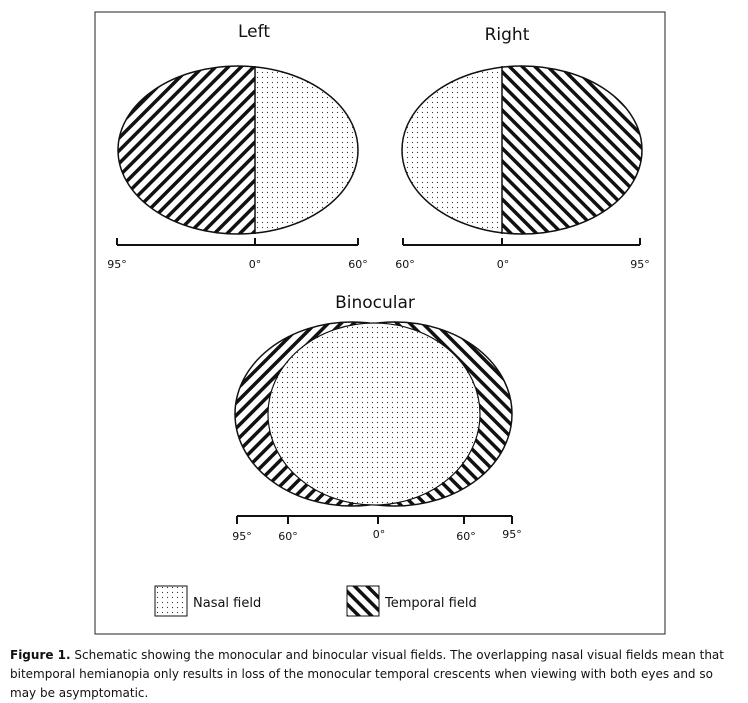  What do you see at coordinates (375, 303) in the screenshot?
I see `panel-title: Binocular` at bounding box center [375, 303].